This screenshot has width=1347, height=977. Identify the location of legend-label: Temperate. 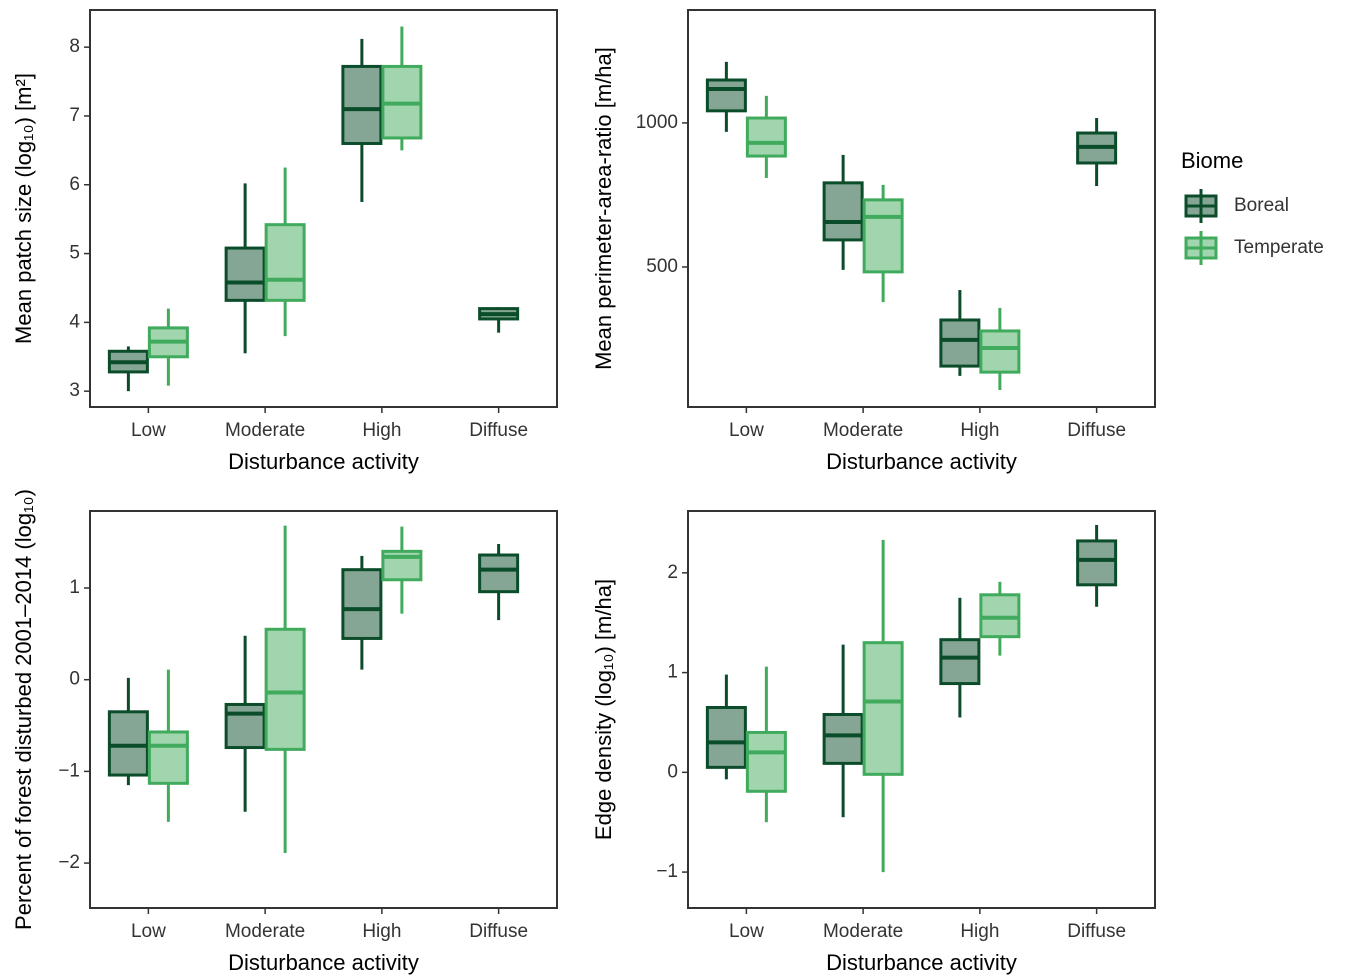
(1279, 247).